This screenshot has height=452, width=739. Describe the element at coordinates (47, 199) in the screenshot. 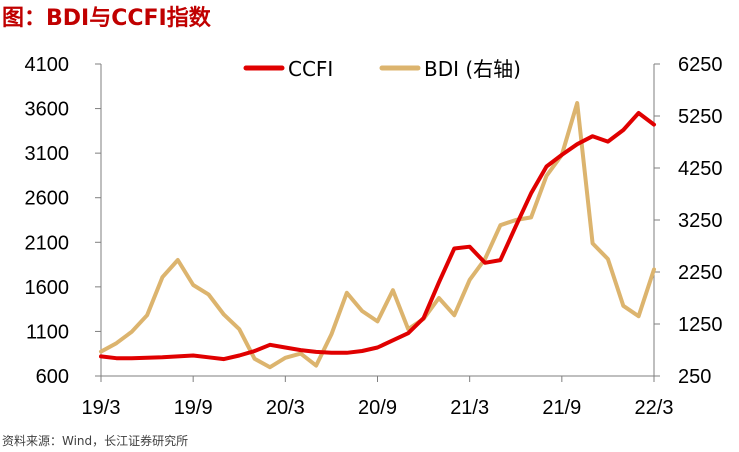

I see `left-tick-label: 2600` at that location.